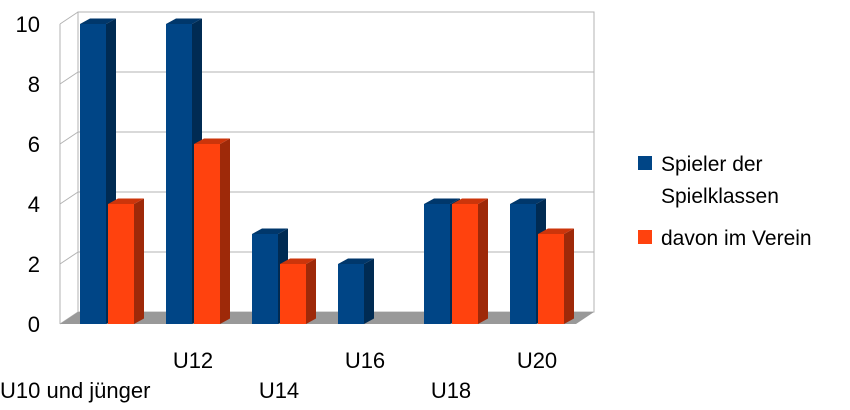 Image resolution: width=850 pixels, height=410 pixels. I want to click on y-tick-label: 0, so click(34, 324).